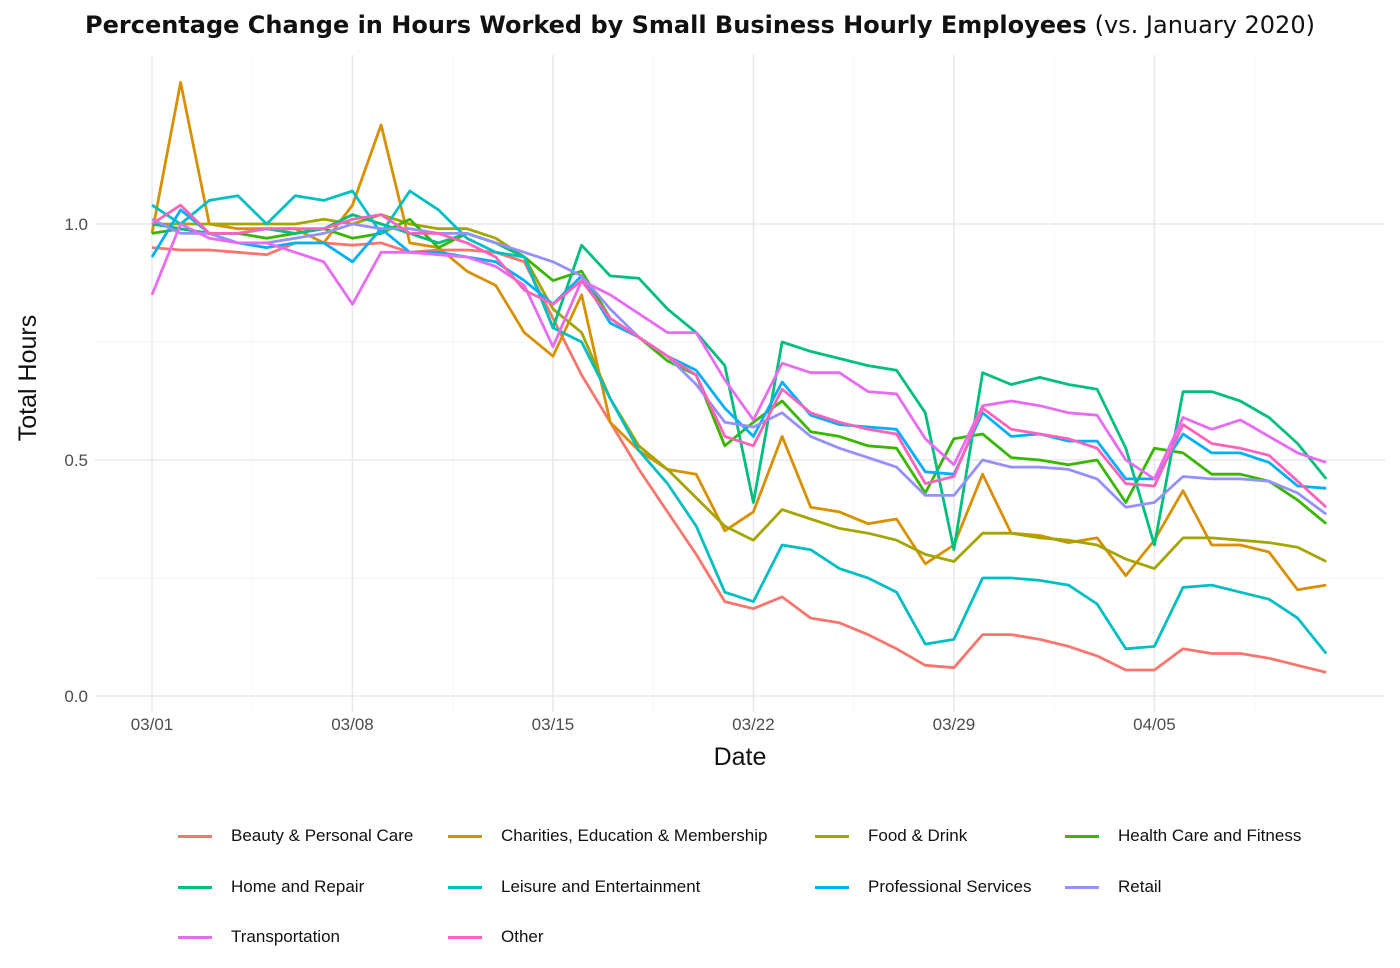 Image resolution: width=1400 pixels, height=968 pixels. Describe the element at coordinates (553, 724) in the screenshot. I see `x-tick-label: 03/15` at that location.